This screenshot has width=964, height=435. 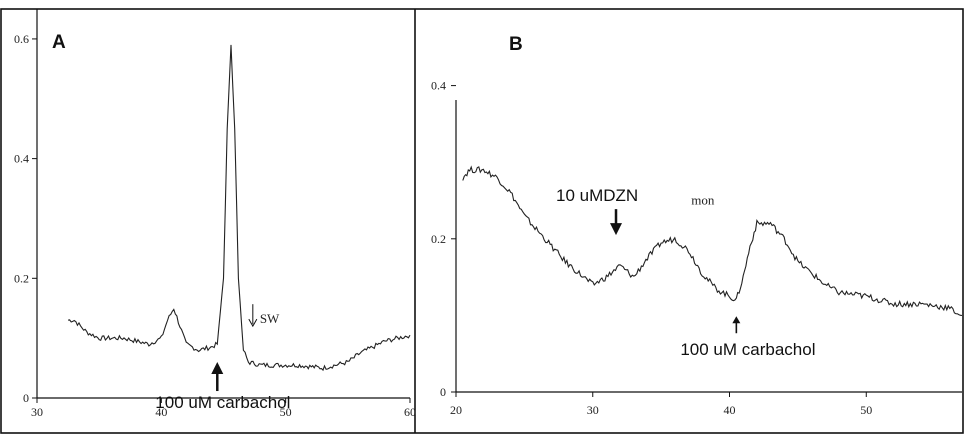 I want to click on panel-a-x-tick-label: 40, so click(x=161, y=412).